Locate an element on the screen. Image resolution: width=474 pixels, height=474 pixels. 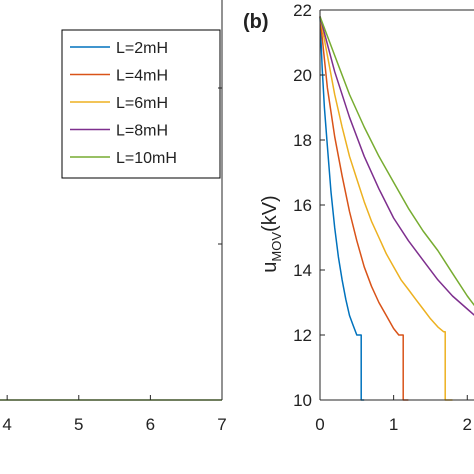
y-axis-title-main: u is located at coordinates (270, 267).